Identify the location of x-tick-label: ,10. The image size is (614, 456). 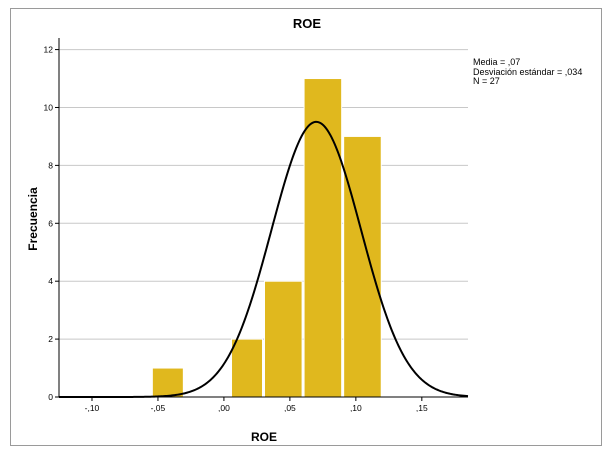
(356, 408).